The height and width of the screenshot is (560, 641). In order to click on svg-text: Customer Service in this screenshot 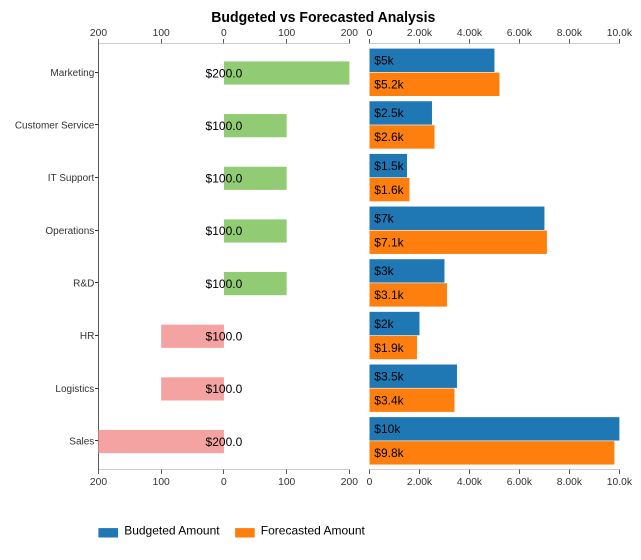, I will do `click(55, 126)`.